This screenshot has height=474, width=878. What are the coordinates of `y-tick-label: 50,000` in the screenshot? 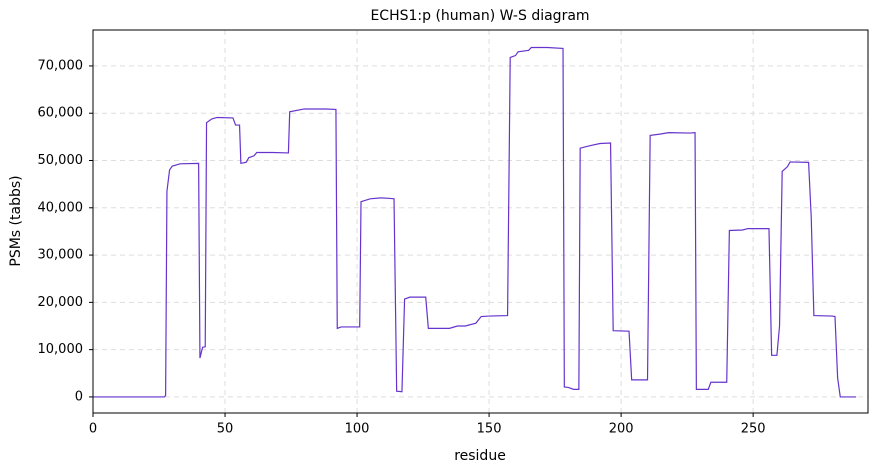 It's located at (61, 160).